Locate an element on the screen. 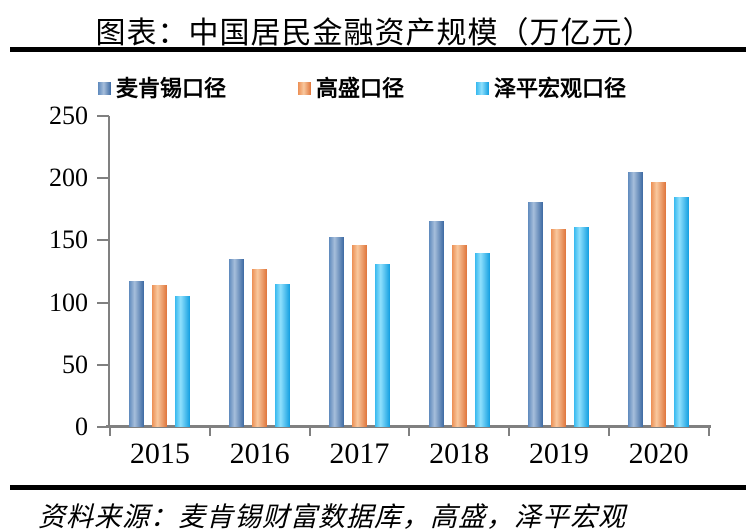 The width and height of the screenshot is (749, 531). legend: 麦肯锡口径 高盛口径 泽平宏观口径 is located at coordinates (362, 87).